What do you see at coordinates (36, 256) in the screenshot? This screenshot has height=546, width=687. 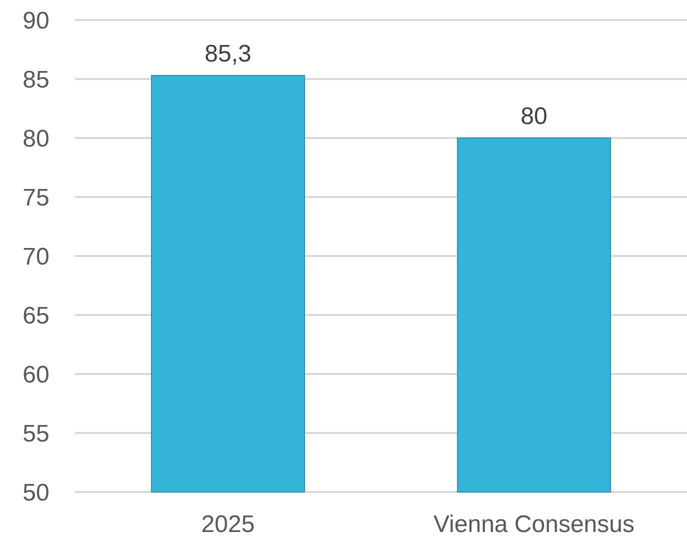 I see `y-tick-label: 70` at bounding box center [36, 256].